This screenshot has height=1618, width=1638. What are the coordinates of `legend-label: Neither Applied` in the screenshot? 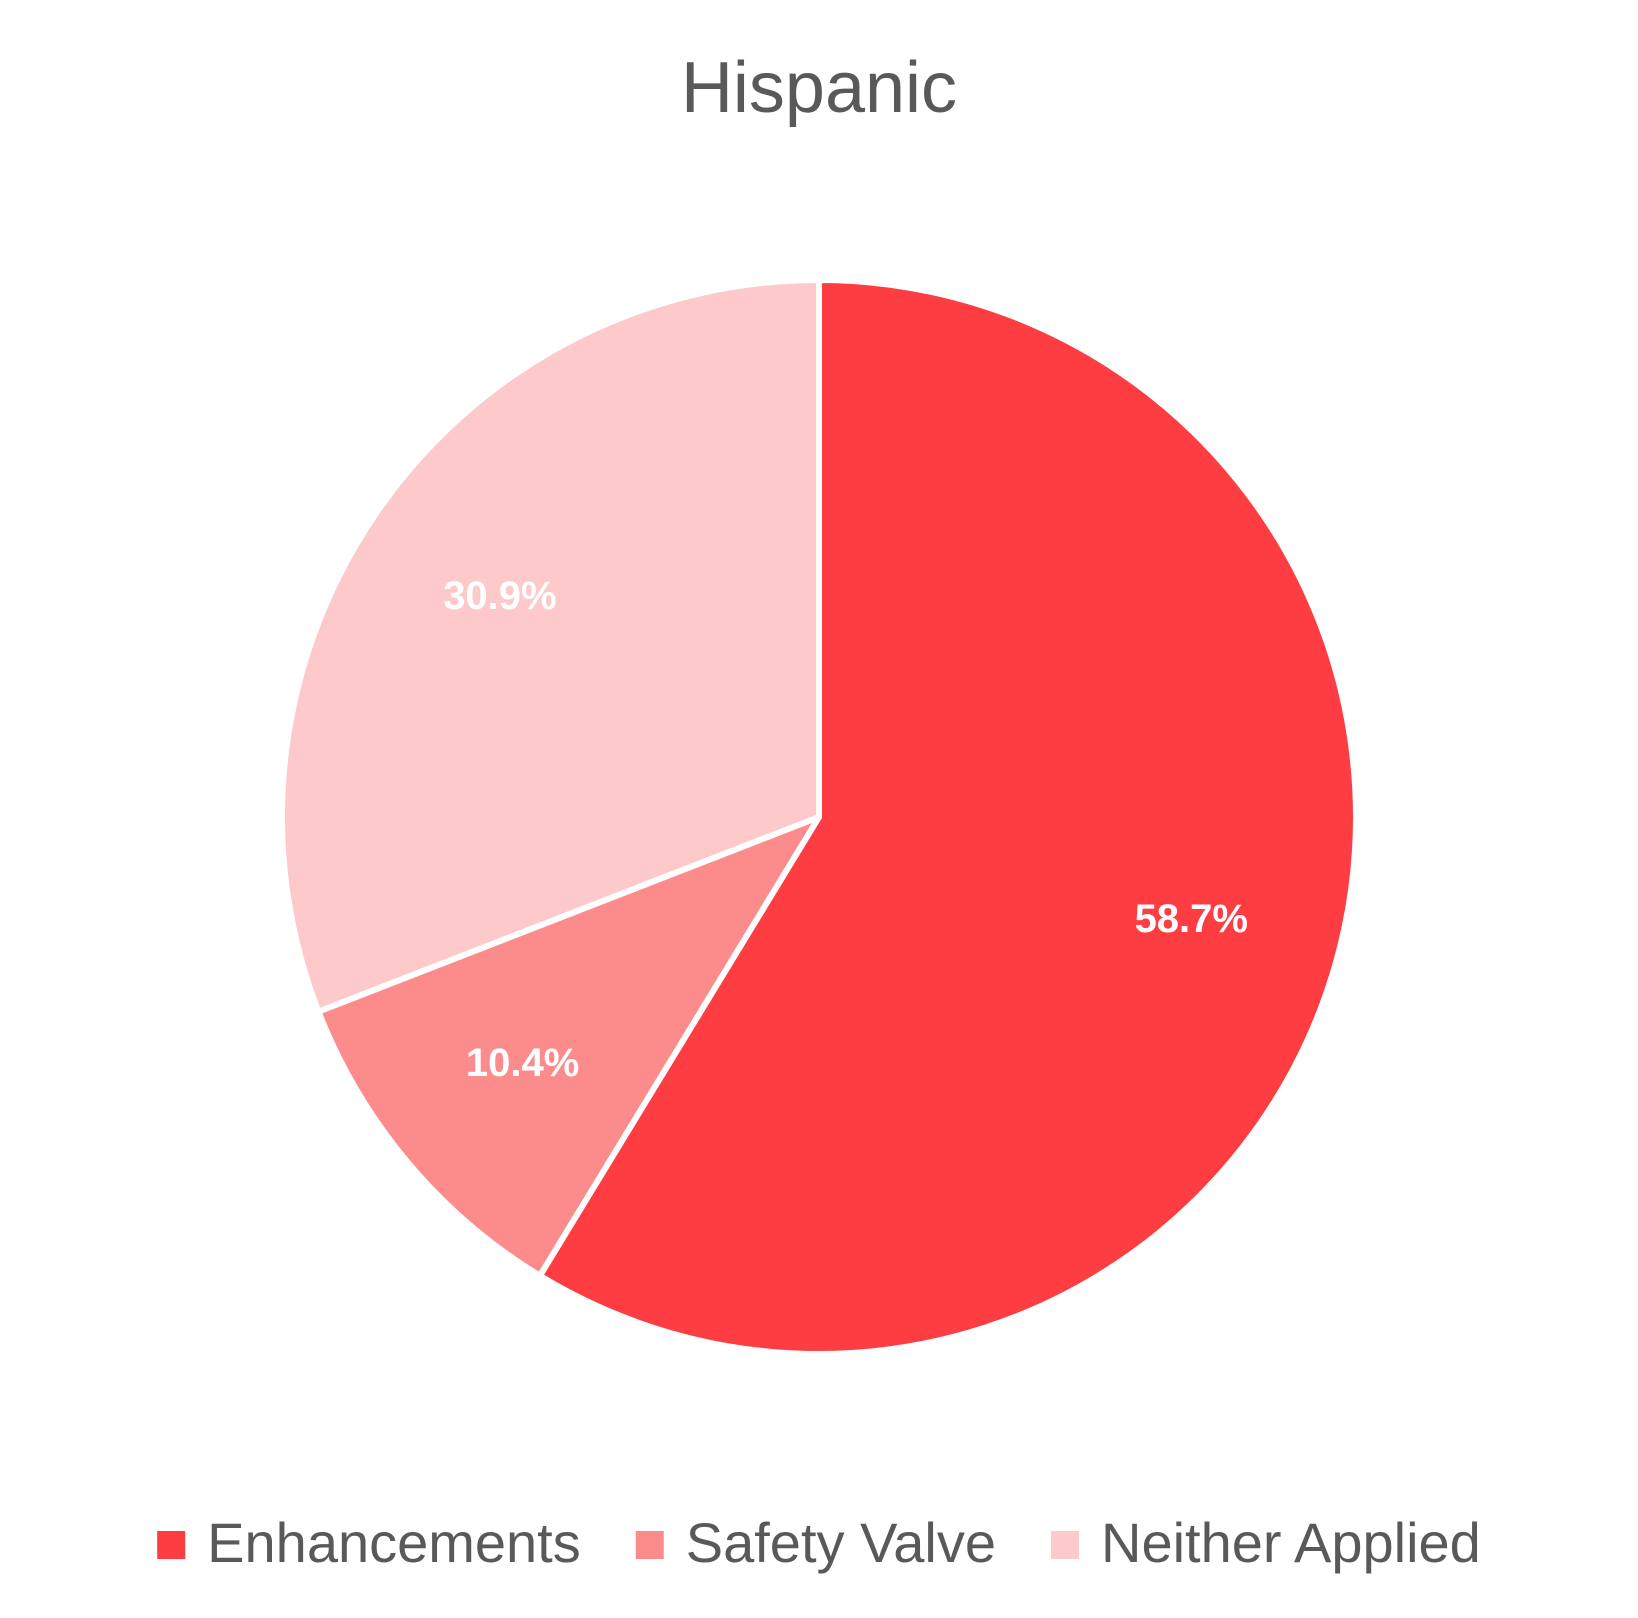 It's located at (1291, 1542).